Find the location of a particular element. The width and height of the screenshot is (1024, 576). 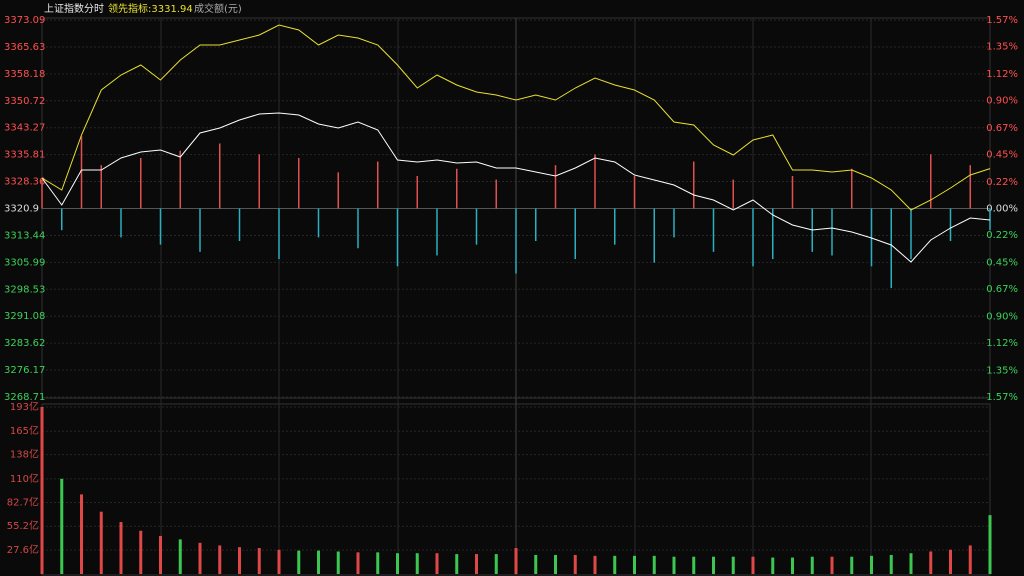

volume-title: 成交额(元) is located at coordinates (218, 8).